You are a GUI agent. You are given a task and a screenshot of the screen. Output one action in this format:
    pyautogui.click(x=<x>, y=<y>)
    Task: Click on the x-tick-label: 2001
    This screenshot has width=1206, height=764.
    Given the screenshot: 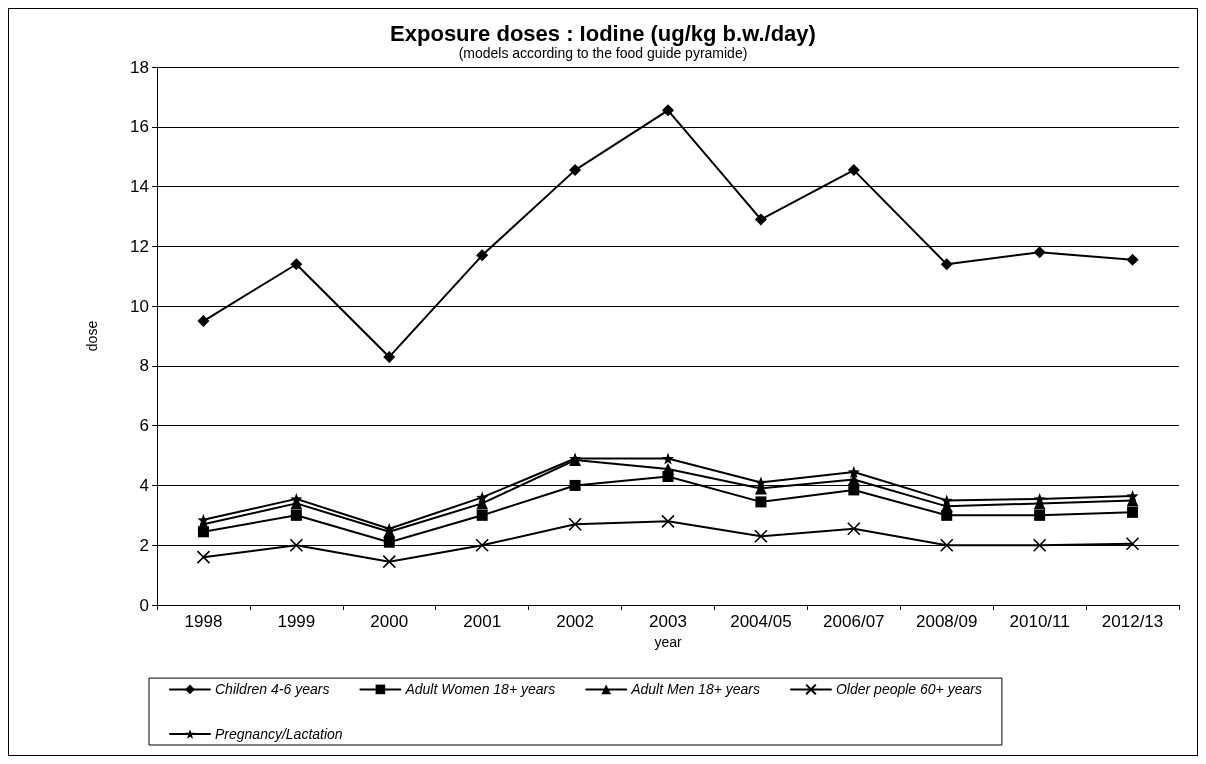 What is the action you would take?
    pyautogui.click(x=482, y=621)
    